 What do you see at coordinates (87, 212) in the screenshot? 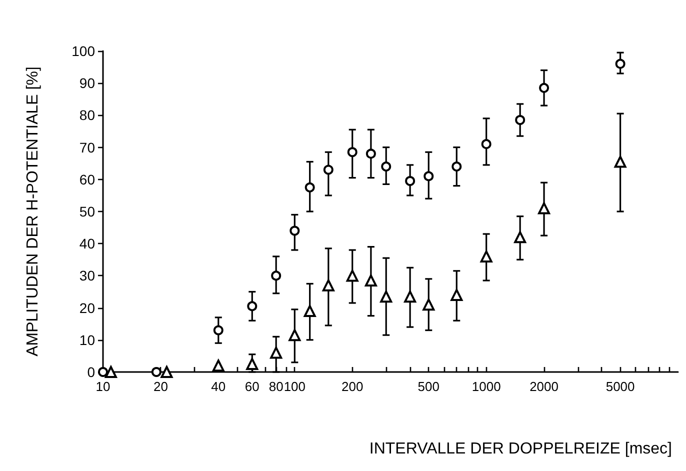
I see `y-tick-label: 50` at bounding box center [87, 212].